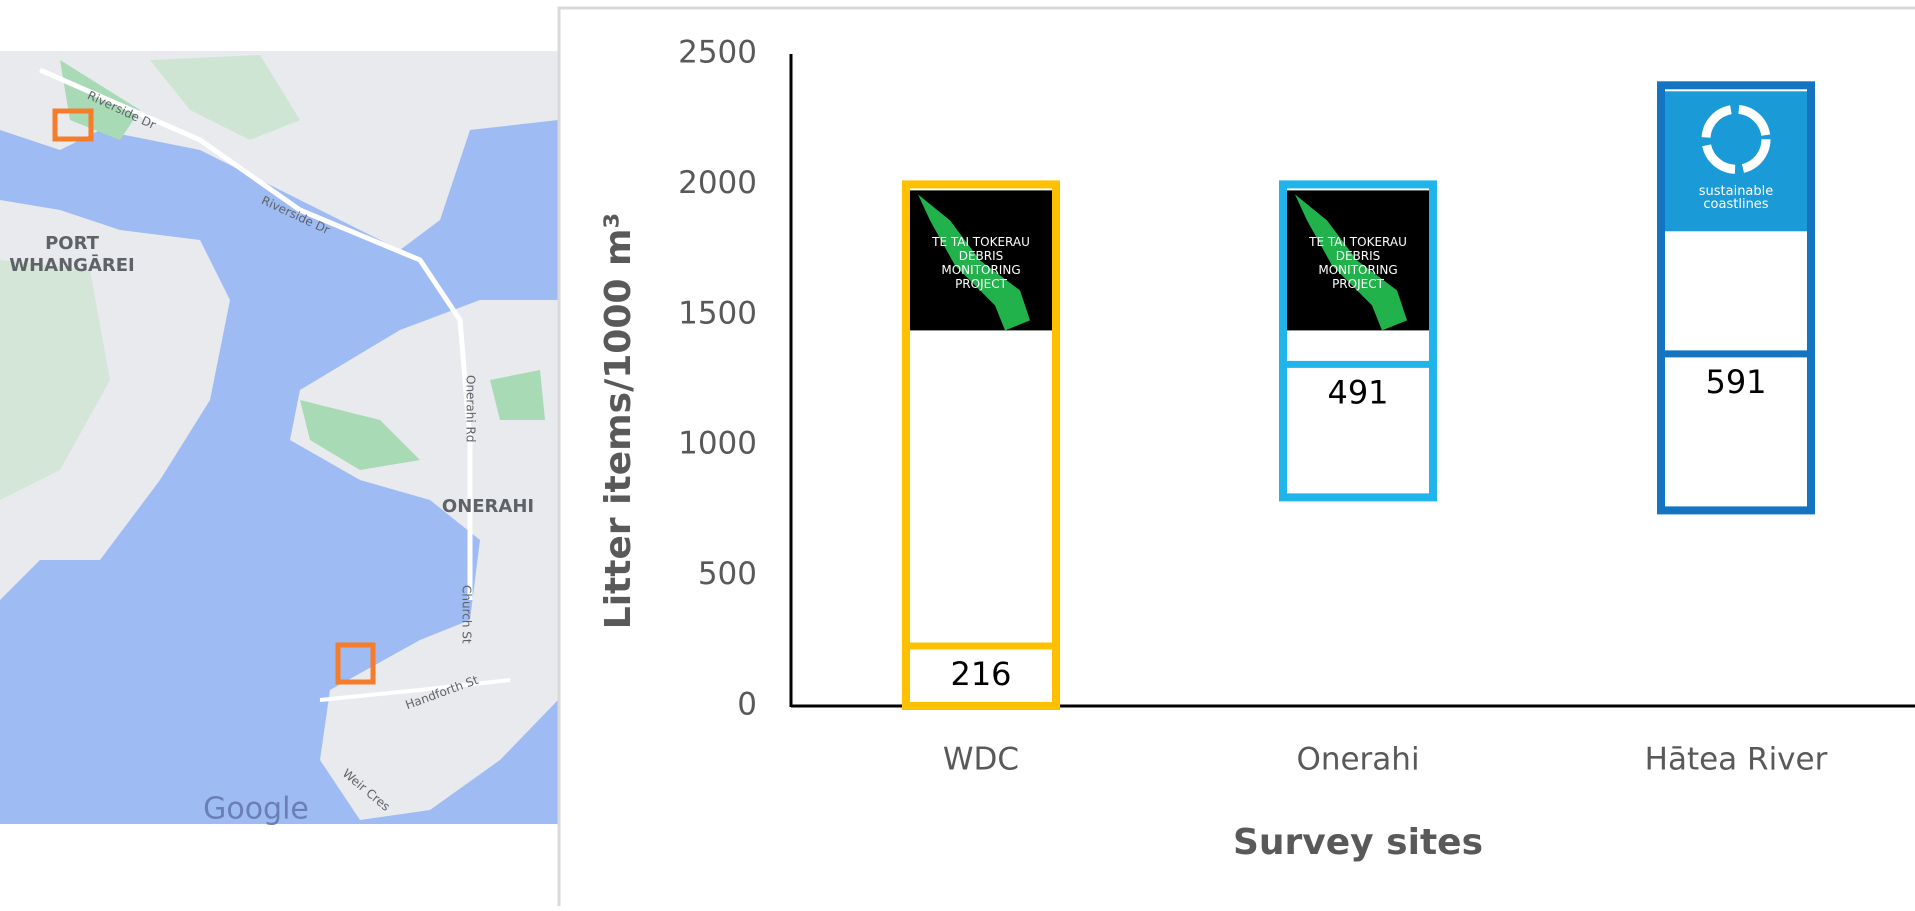 Image resolution: width=1915 pixels, height=911 pixels. What do you see at coordinates (1357, 392) in the screenshot?
I see `median-label: 491` at bounding box center [1357, 392].